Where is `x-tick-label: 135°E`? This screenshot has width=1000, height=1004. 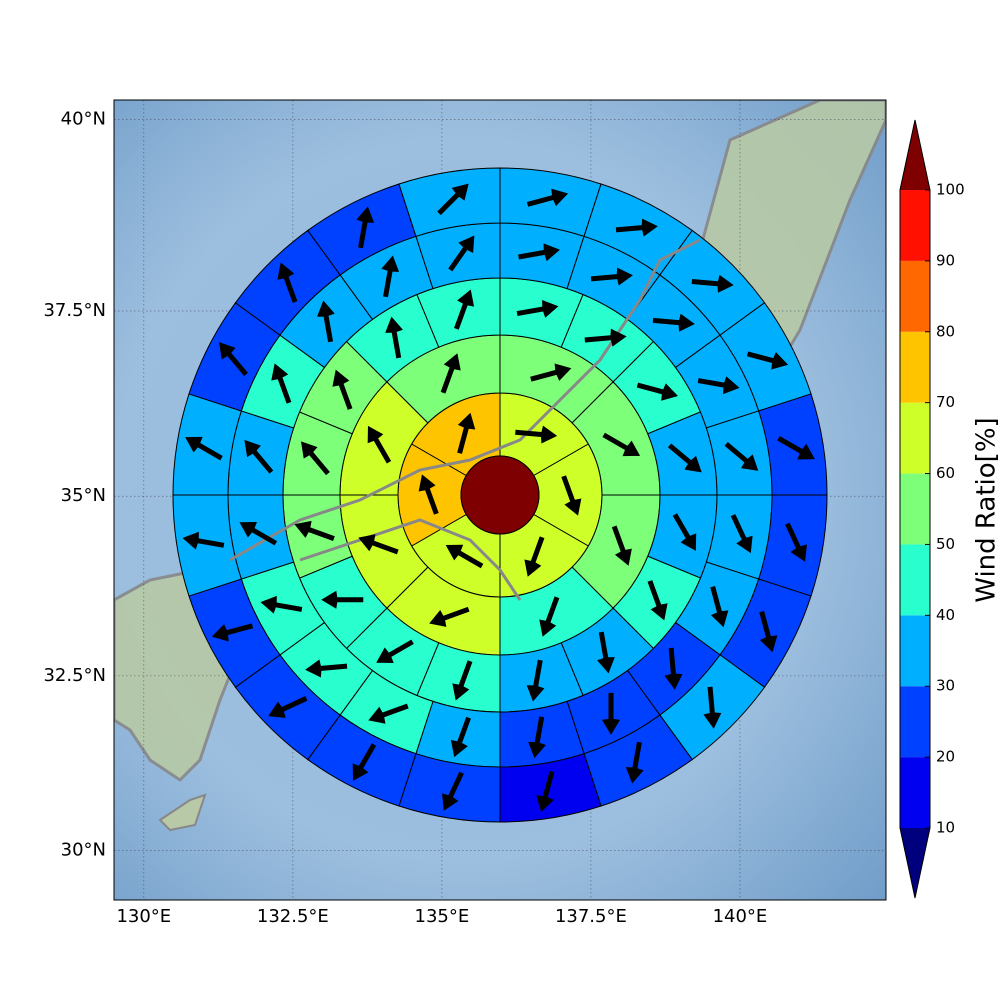 x-tick-label: 135°E is located at coordinates (442, 916).